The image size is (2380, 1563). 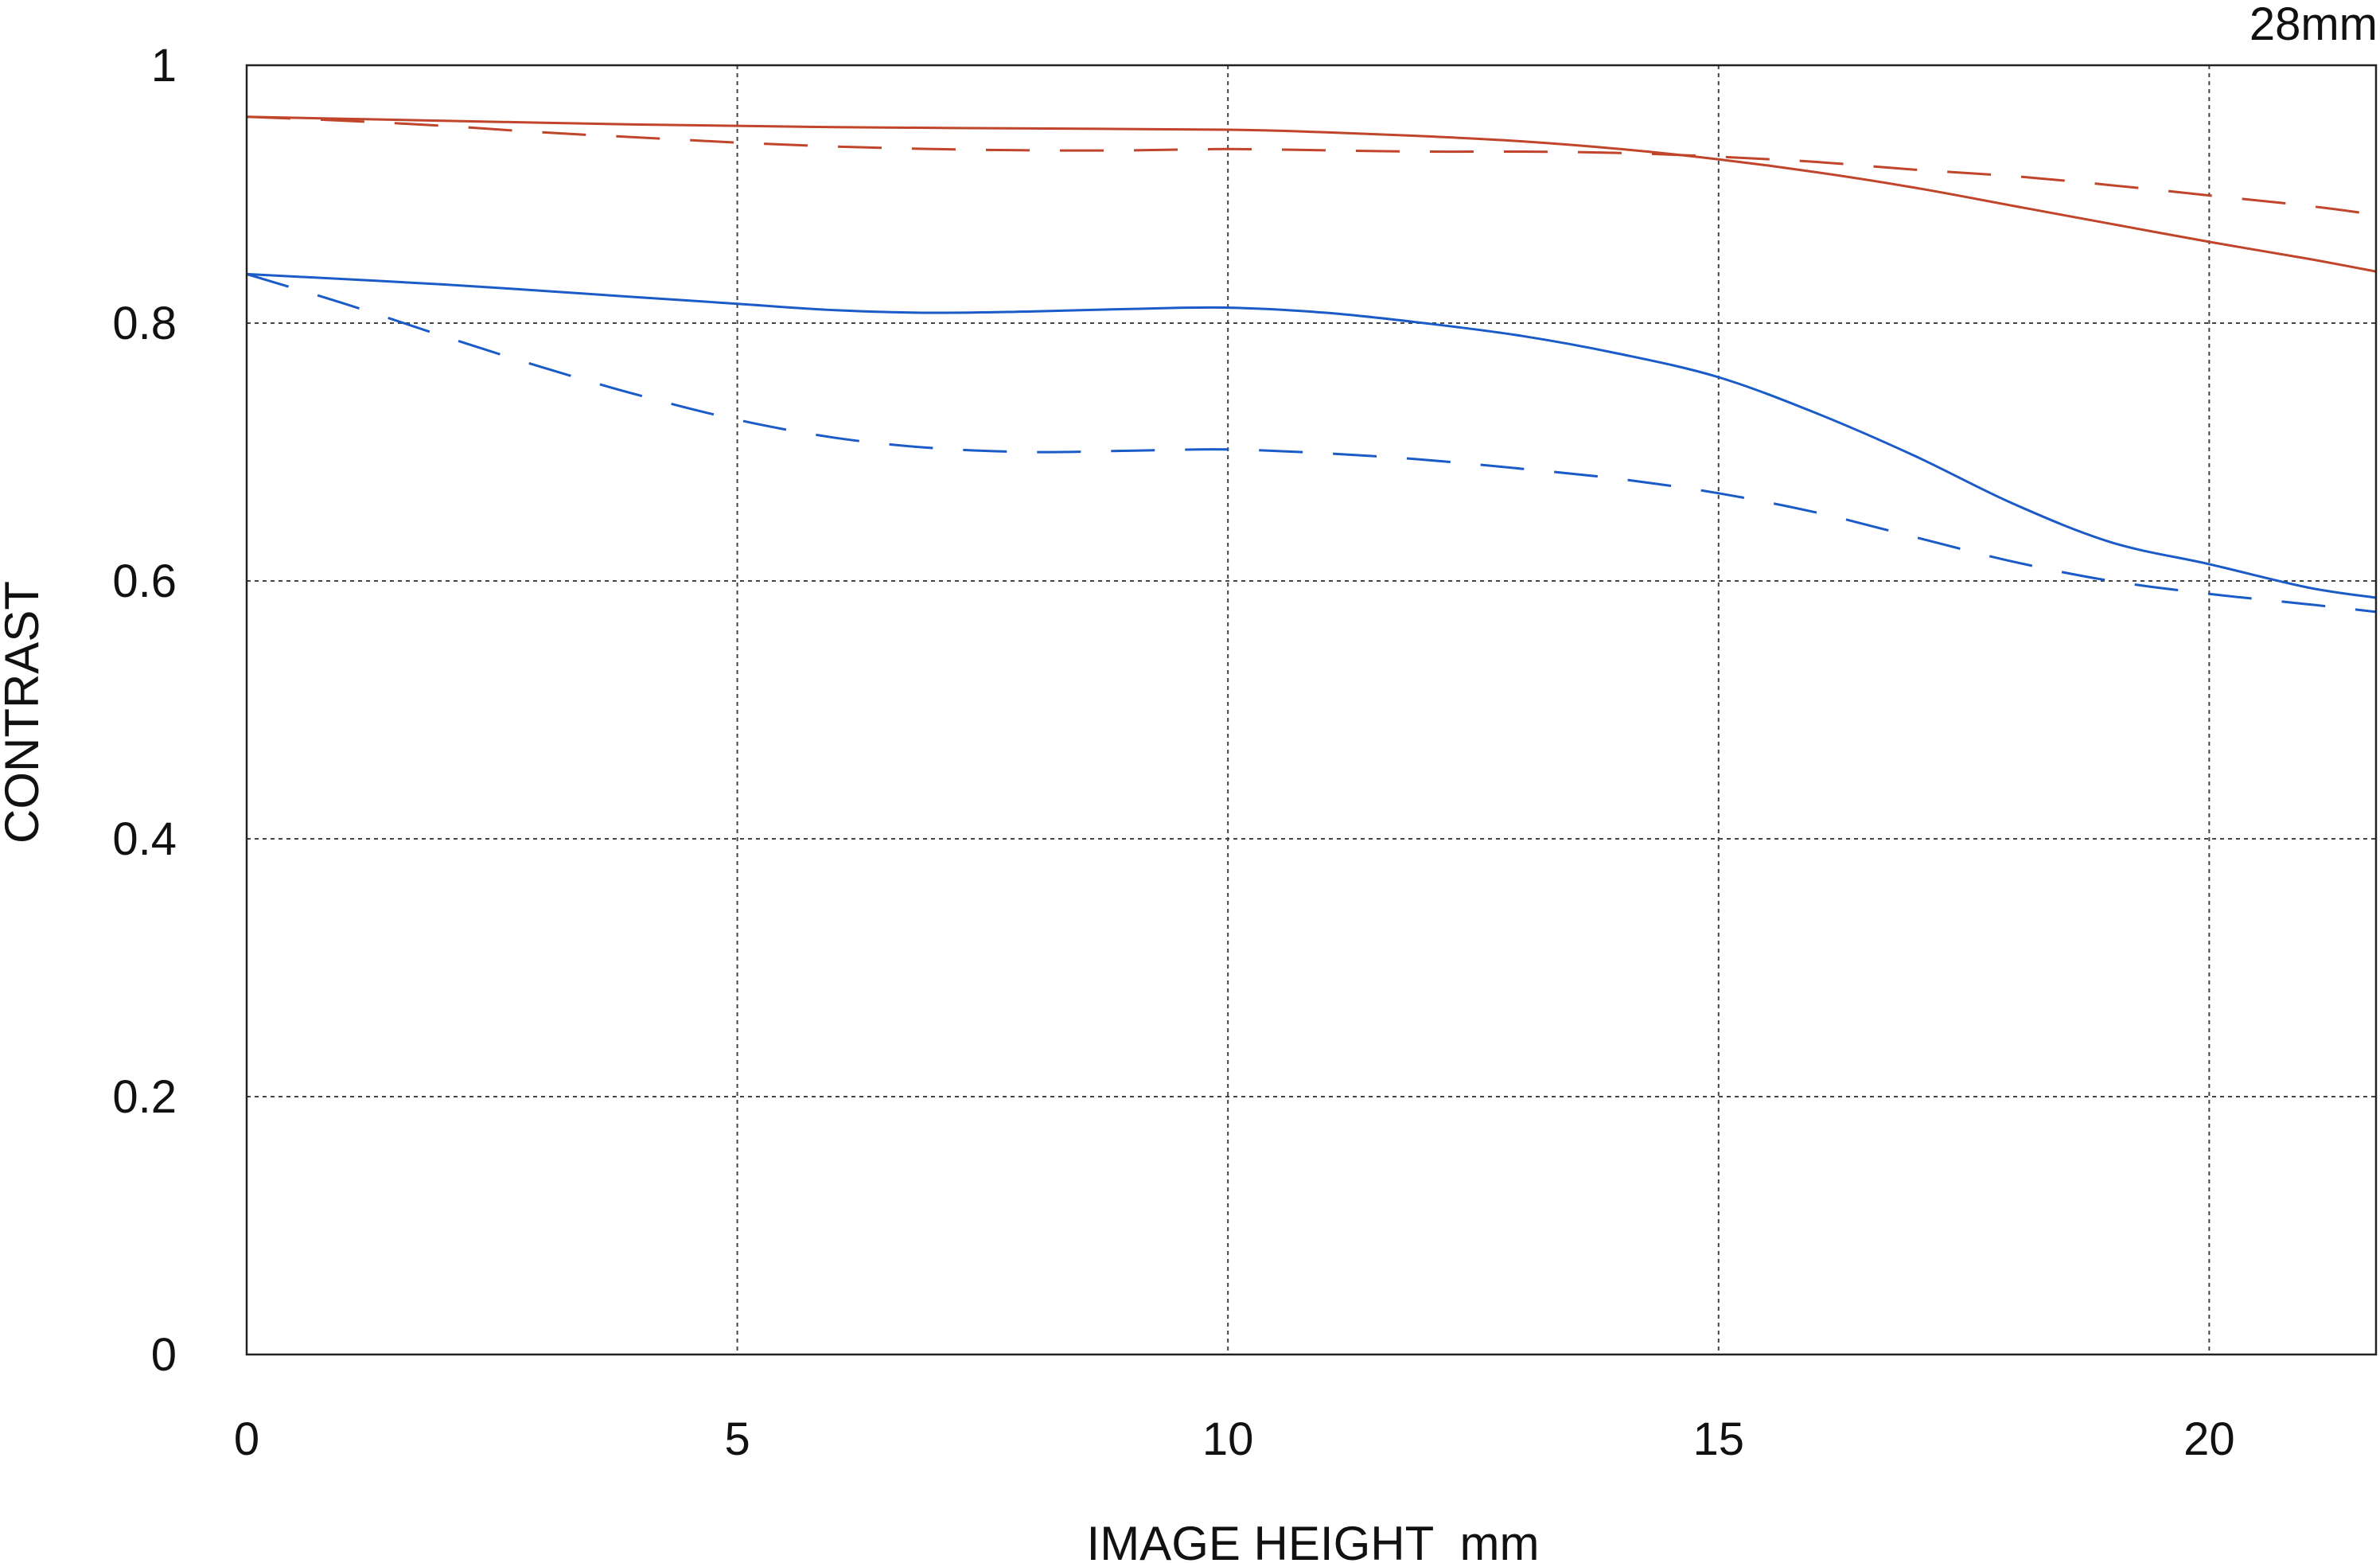 What do you see at coordinates (144, 581) in the screenshot?
I see `y-tick-label: 0.6` at bounding box center [144, 581].